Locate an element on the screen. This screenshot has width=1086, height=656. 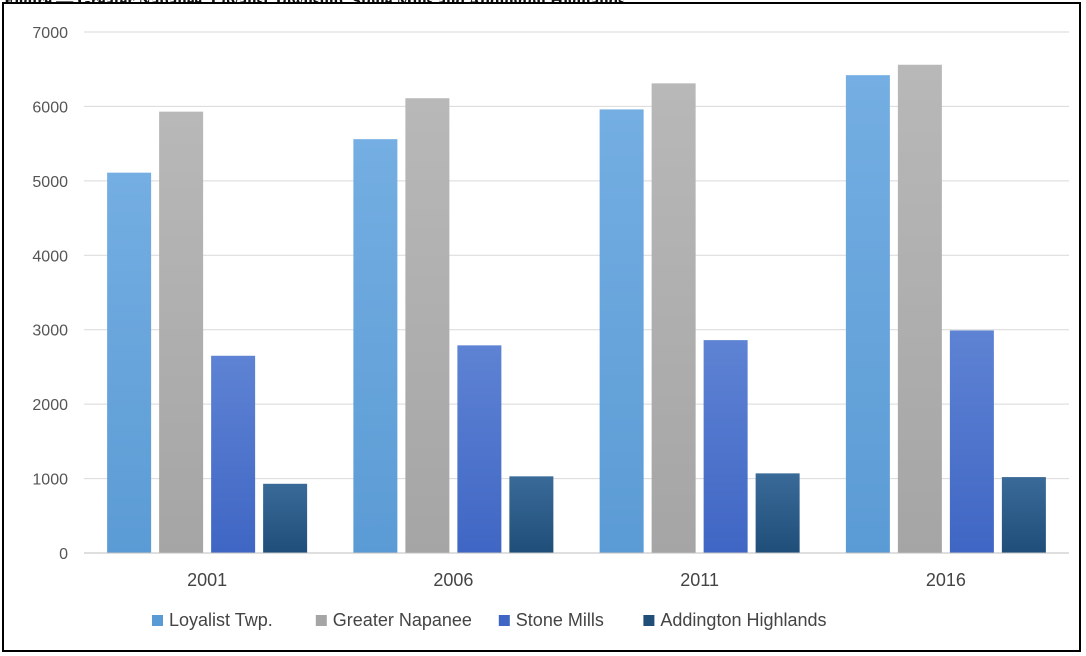
x-axis-ticks: 2001 2006 2011 2016 is located at coordinates (576, 580).